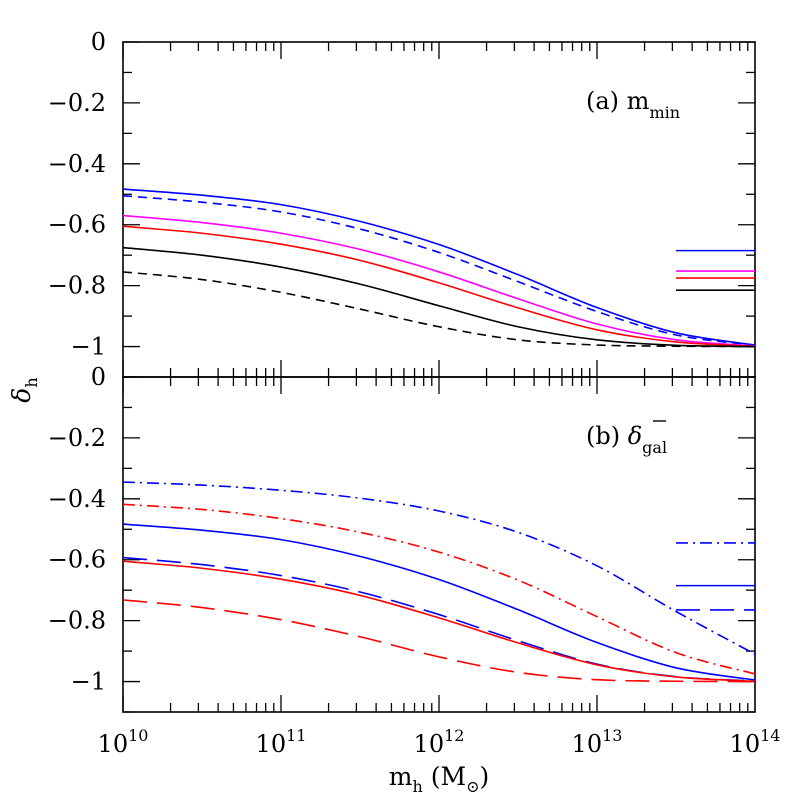  What do you see at coordinates (626, 439) in the screenshot?
I see `panel-b-label: (b) δgal` at bounding box center [626, 439].